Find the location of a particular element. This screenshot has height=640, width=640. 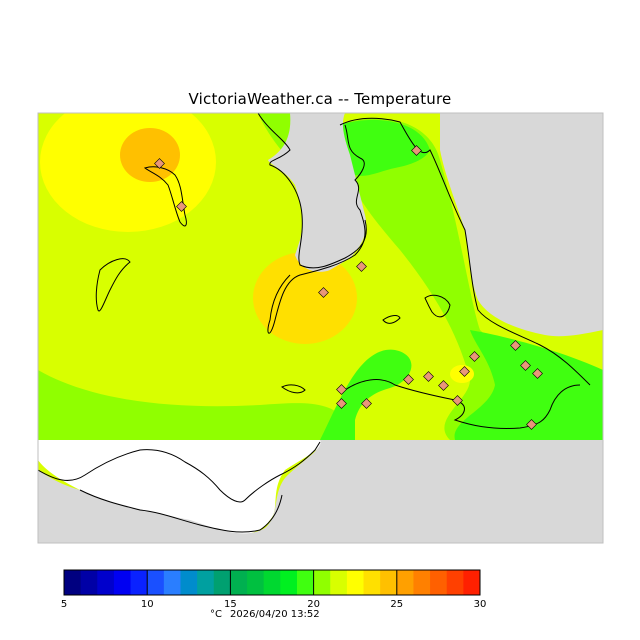

inlet-grey is located at coordinates (317, 192).